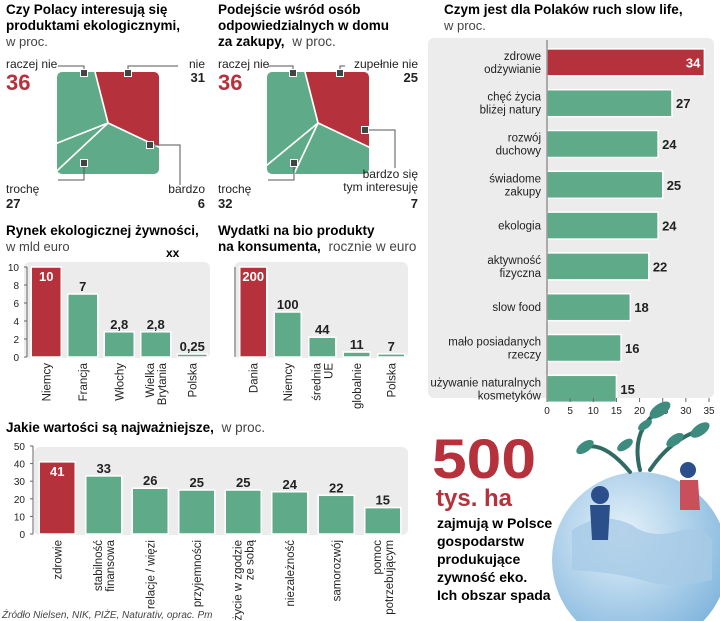  I want to click on category-label: globalnie, so click(358, 386).